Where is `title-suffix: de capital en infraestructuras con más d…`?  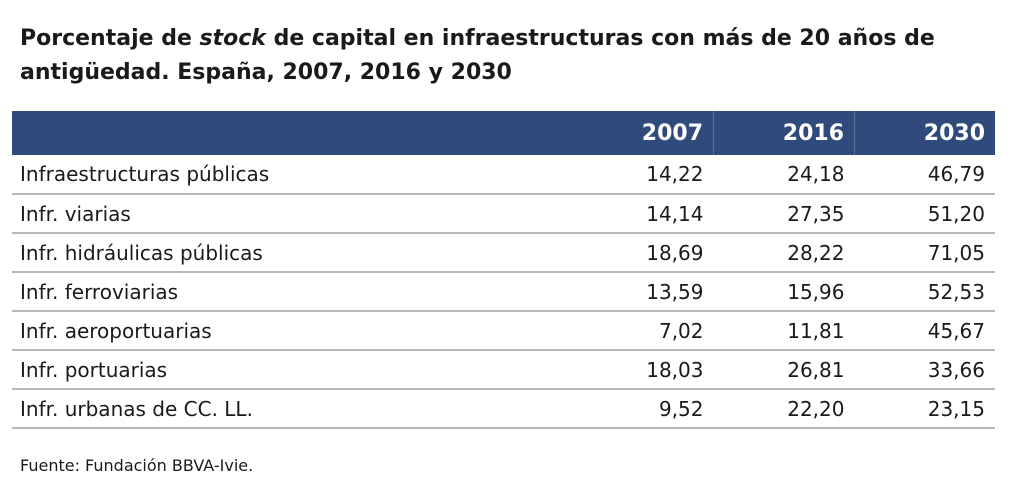
title-suffix: de capital en infraestructuras con más d… is located at coordinates (477, 55).